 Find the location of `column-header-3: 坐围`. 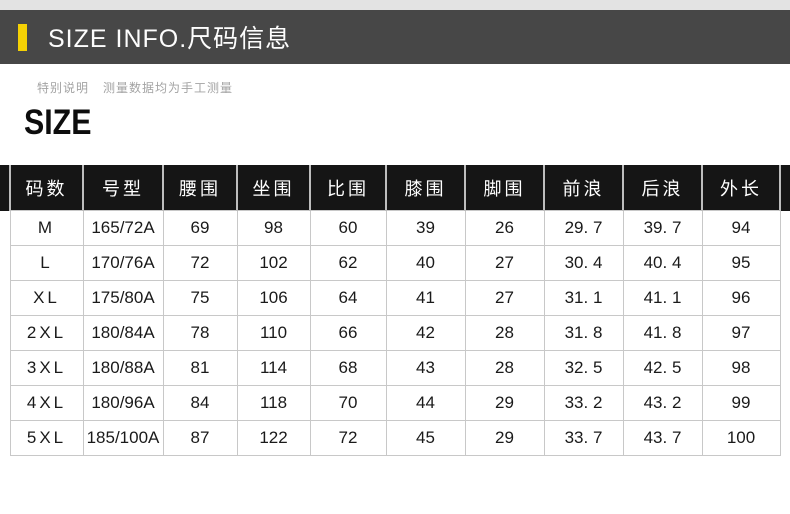

column-header-3: 坐围 is located at coordinates (273, 188).